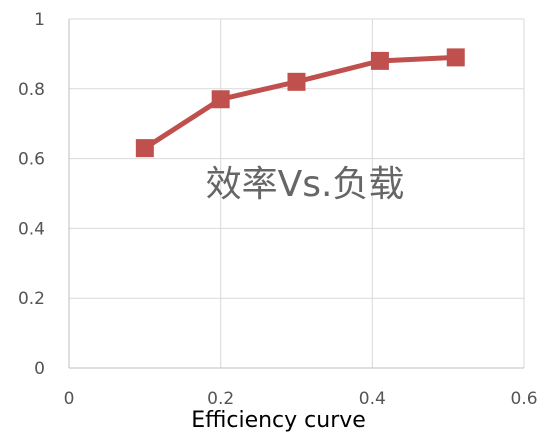  Describe the element at coordinates (220, 399) in the screenshot. I see `x-tick-label: 0.2` at that location.